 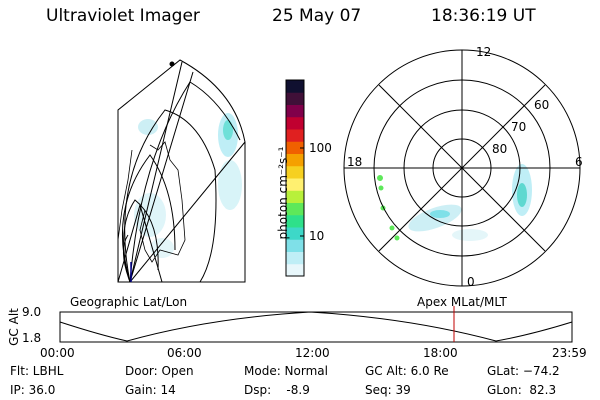 I want to click on lat-label-60: 60, so click(x=542, y=105).